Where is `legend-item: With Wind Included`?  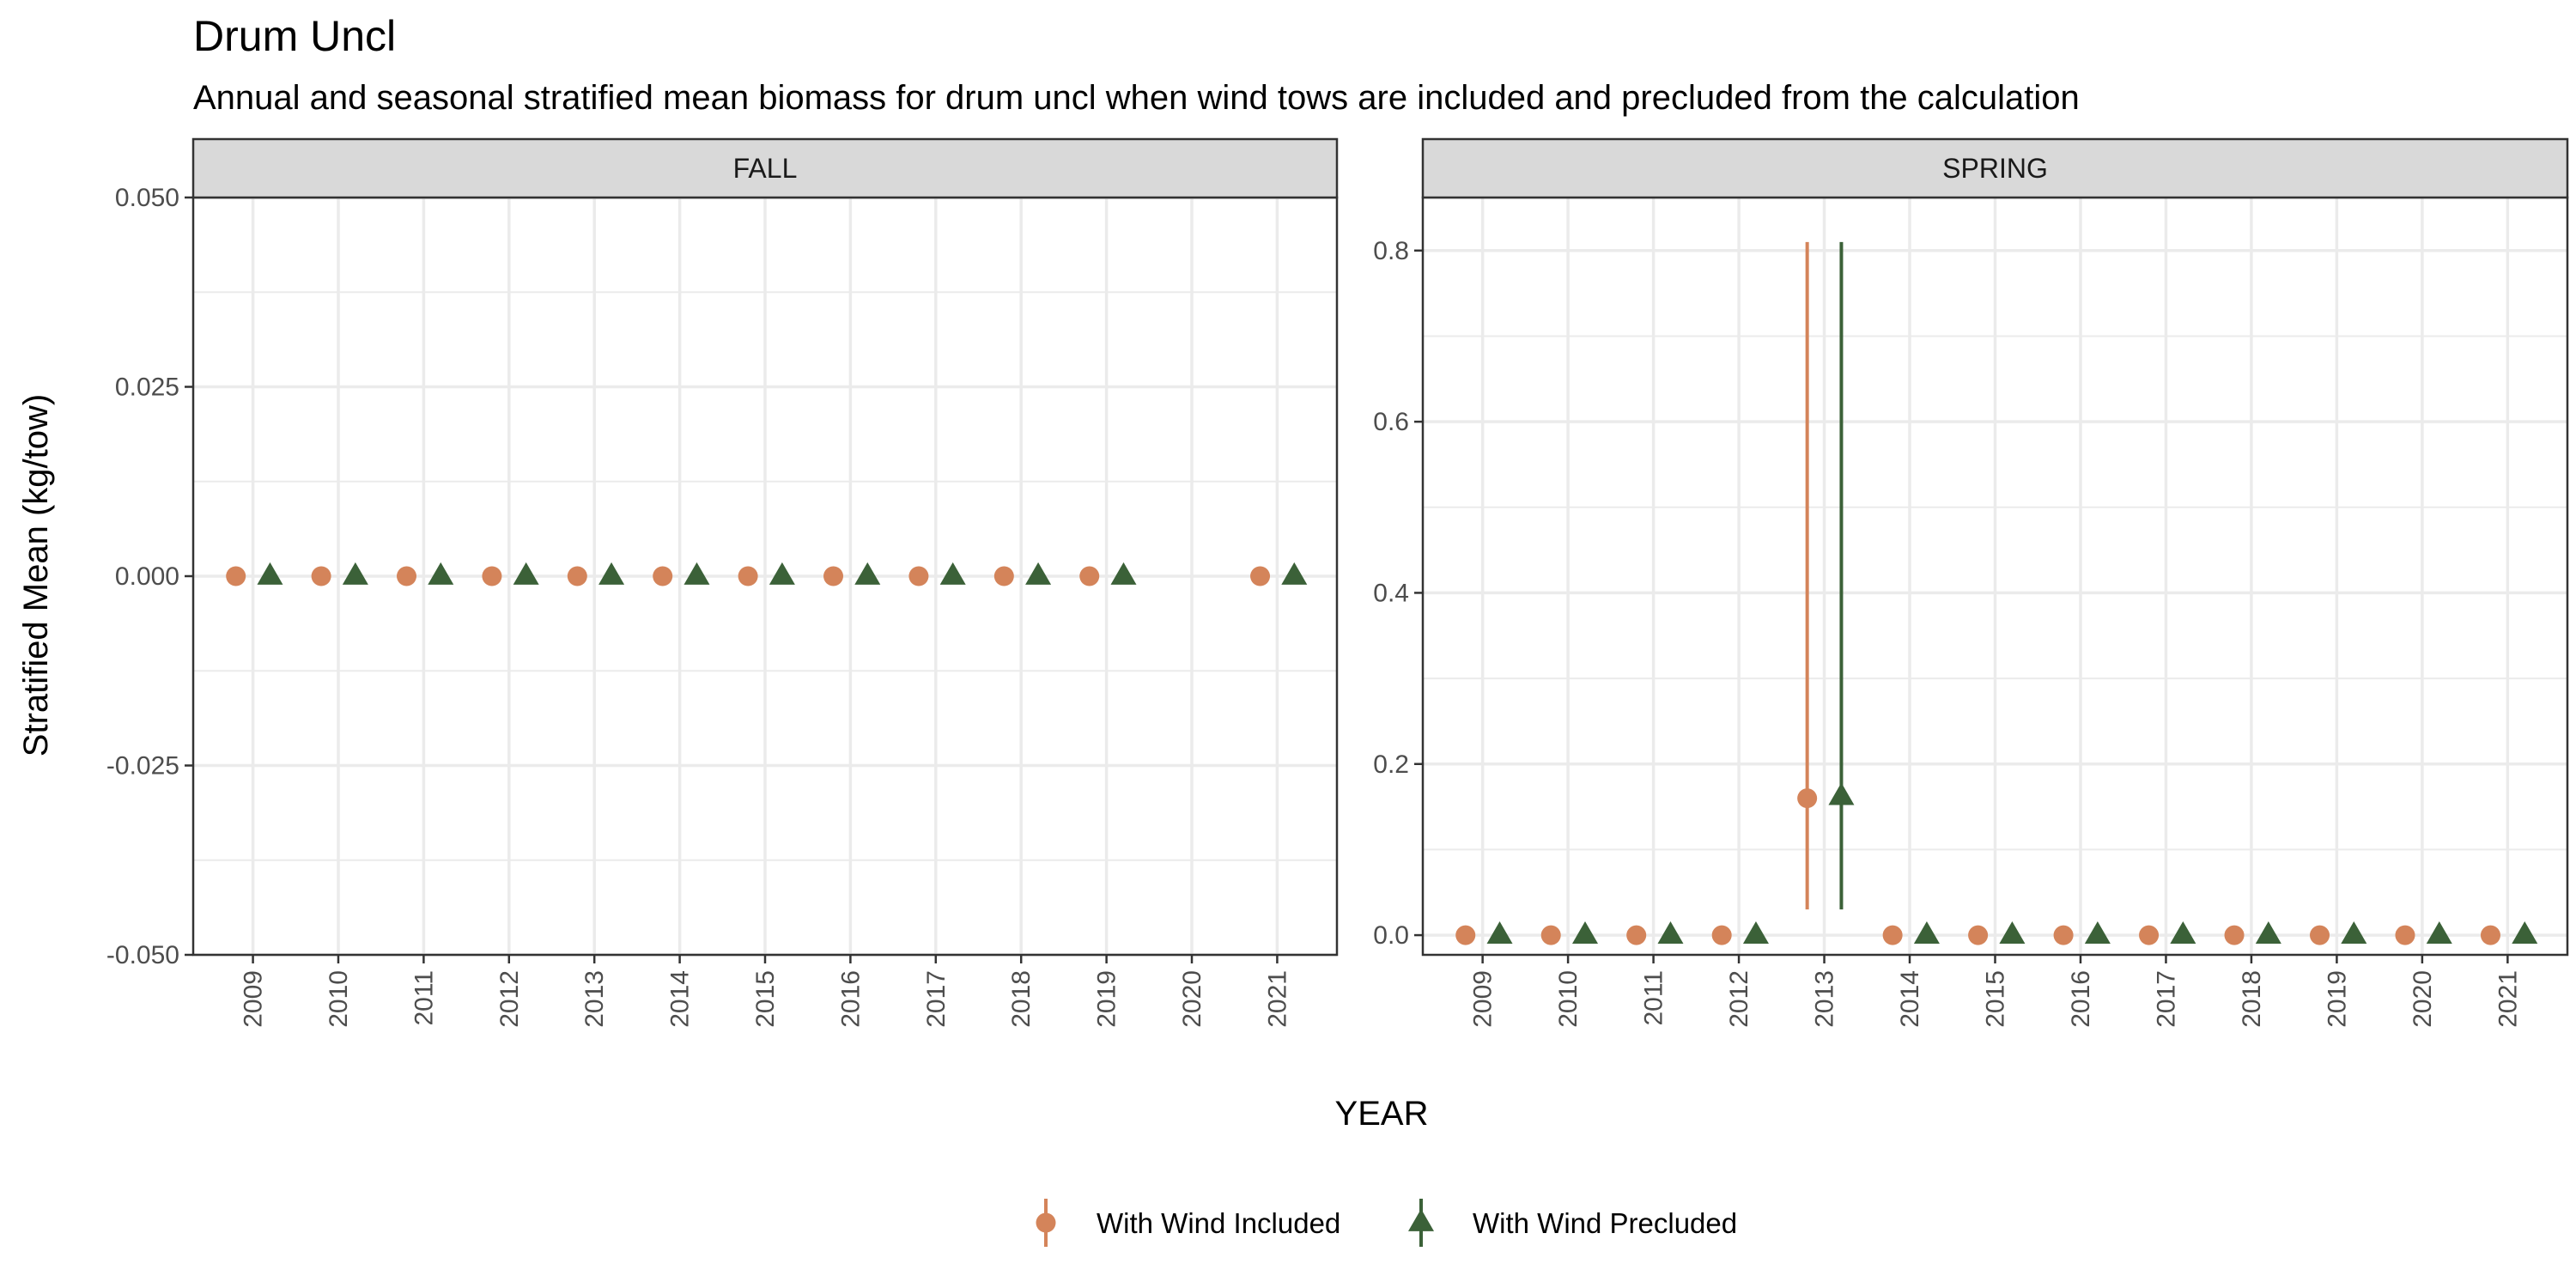
legend-item: With Wind Included is located at coordinates (1188, 1223).